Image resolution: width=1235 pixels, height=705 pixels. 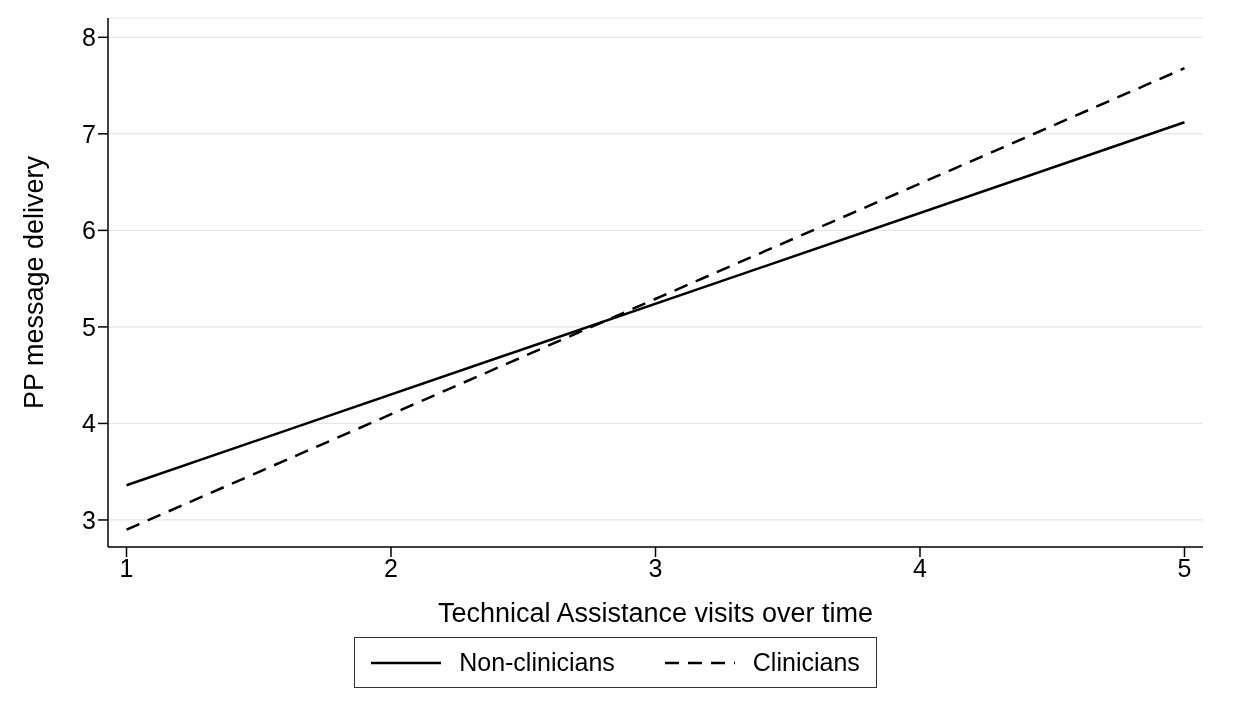 I want to click on legend-label: Non-clinicians, so click(x=537, y=662).